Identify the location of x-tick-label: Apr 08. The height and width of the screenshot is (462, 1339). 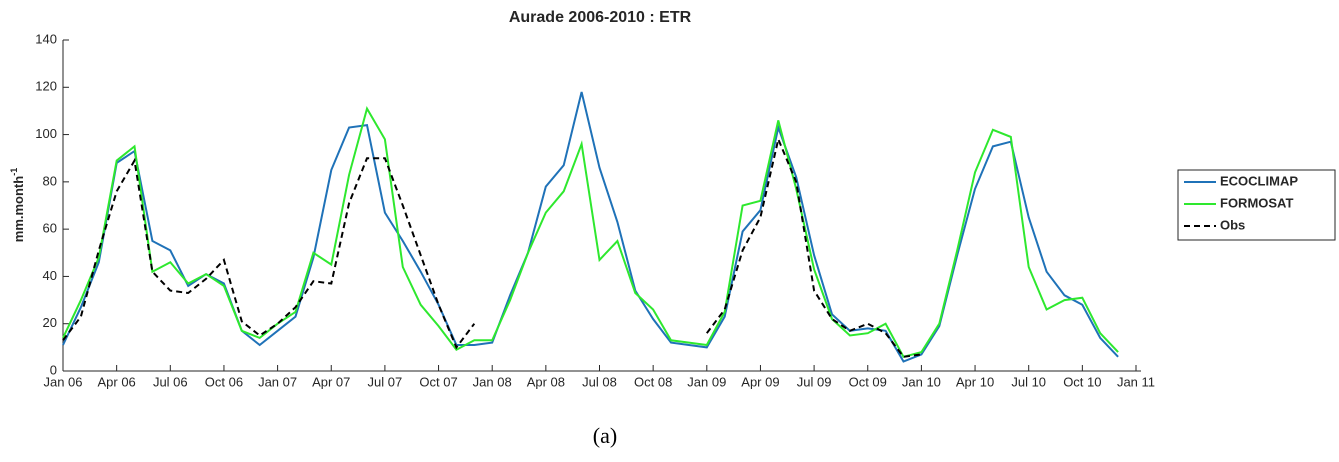
(546, 381).